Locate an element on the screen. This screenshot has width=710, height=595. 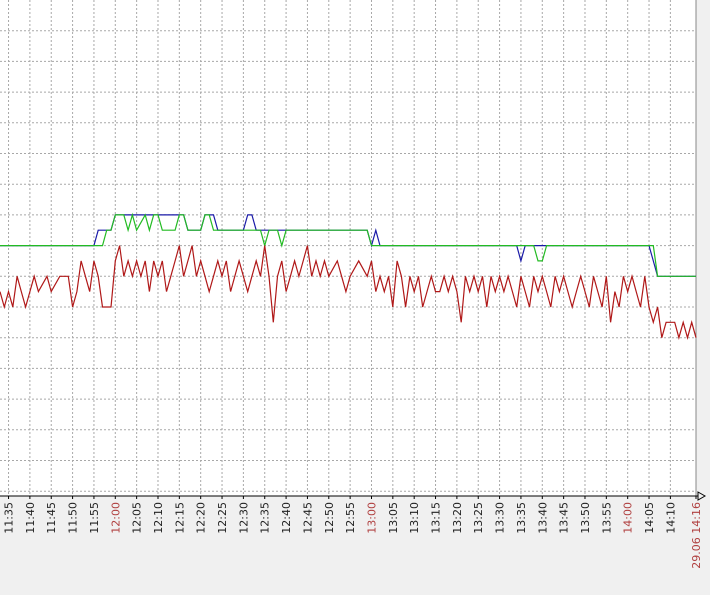
x-tick-label: 11:55 is located at coordinates (94, 518).